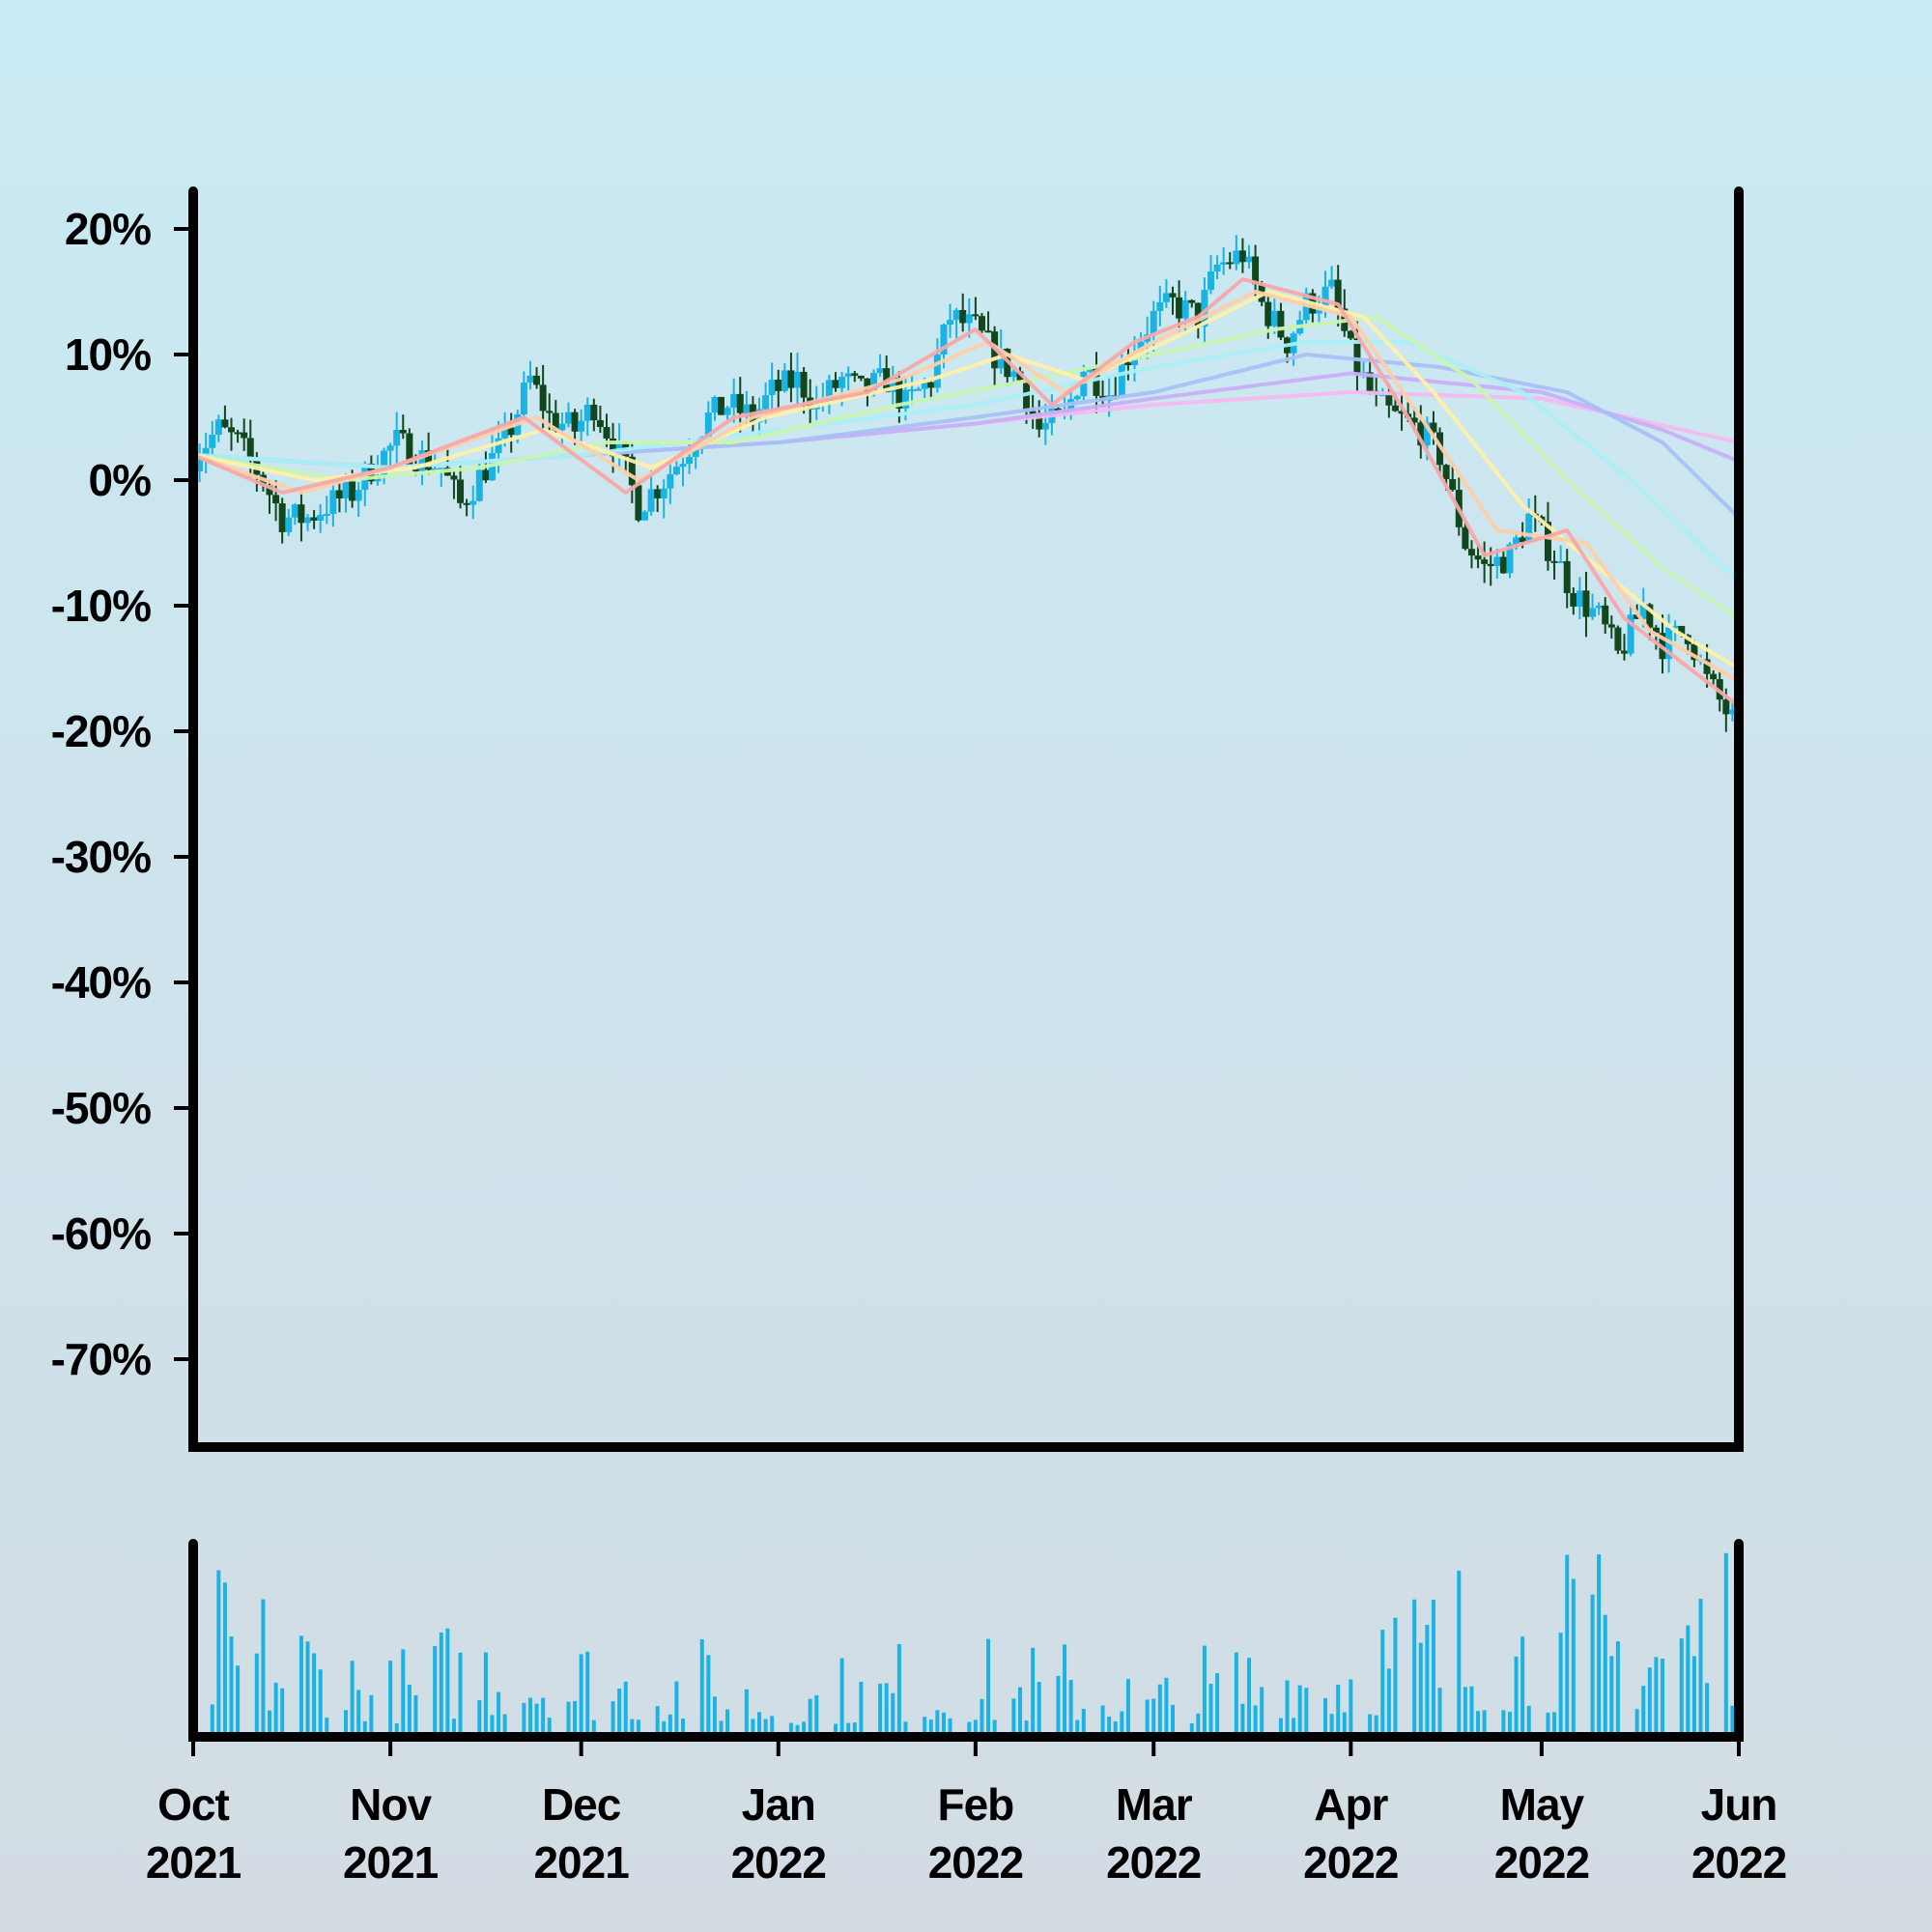 Image resolution: width=1932 pixels, height=1932 pixels. Describe the element at coordinates (966, 467) in the screenshot. I see `moving-average-line` at that location.